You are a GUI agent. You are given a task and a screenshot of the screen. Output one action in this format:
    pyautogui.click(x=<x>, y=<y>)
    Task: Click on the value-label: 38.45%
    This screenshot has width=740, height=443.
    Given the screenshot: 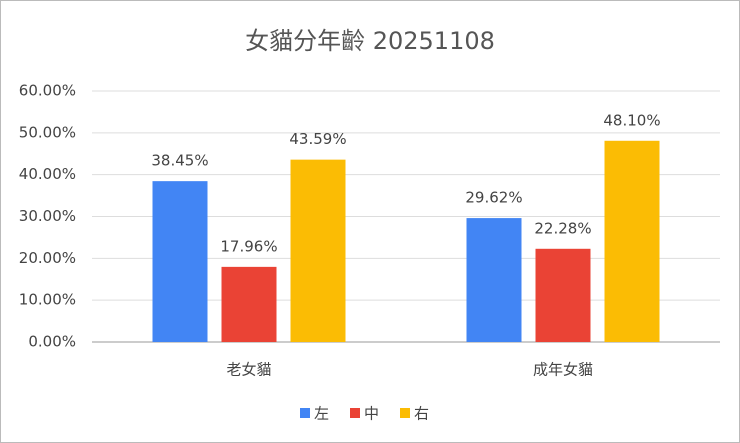 What is the action you would take?
    pyautogui.click(x=179, y=161)
    